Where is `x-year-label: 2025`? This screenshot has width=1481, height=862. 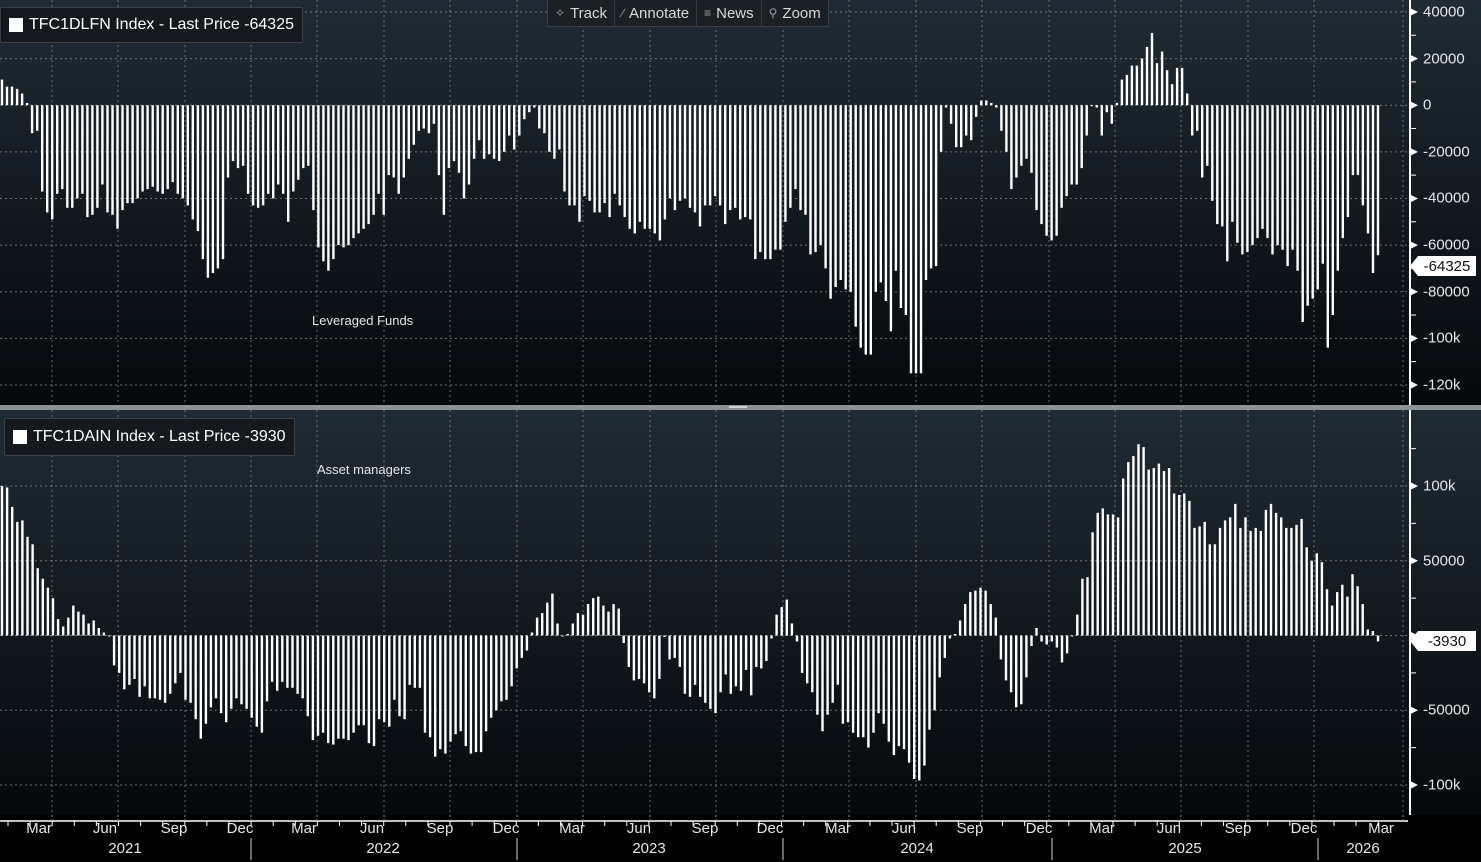
x-year-label: 2025 is located at coordinates (1185, 848).